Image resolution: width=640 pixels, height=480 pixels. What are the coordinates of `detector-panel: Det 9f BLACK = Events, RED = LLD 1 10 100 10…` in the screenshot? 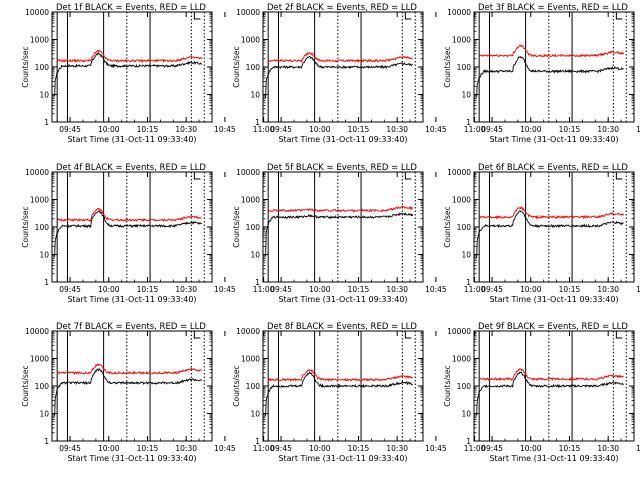 It's located at (541, 392).